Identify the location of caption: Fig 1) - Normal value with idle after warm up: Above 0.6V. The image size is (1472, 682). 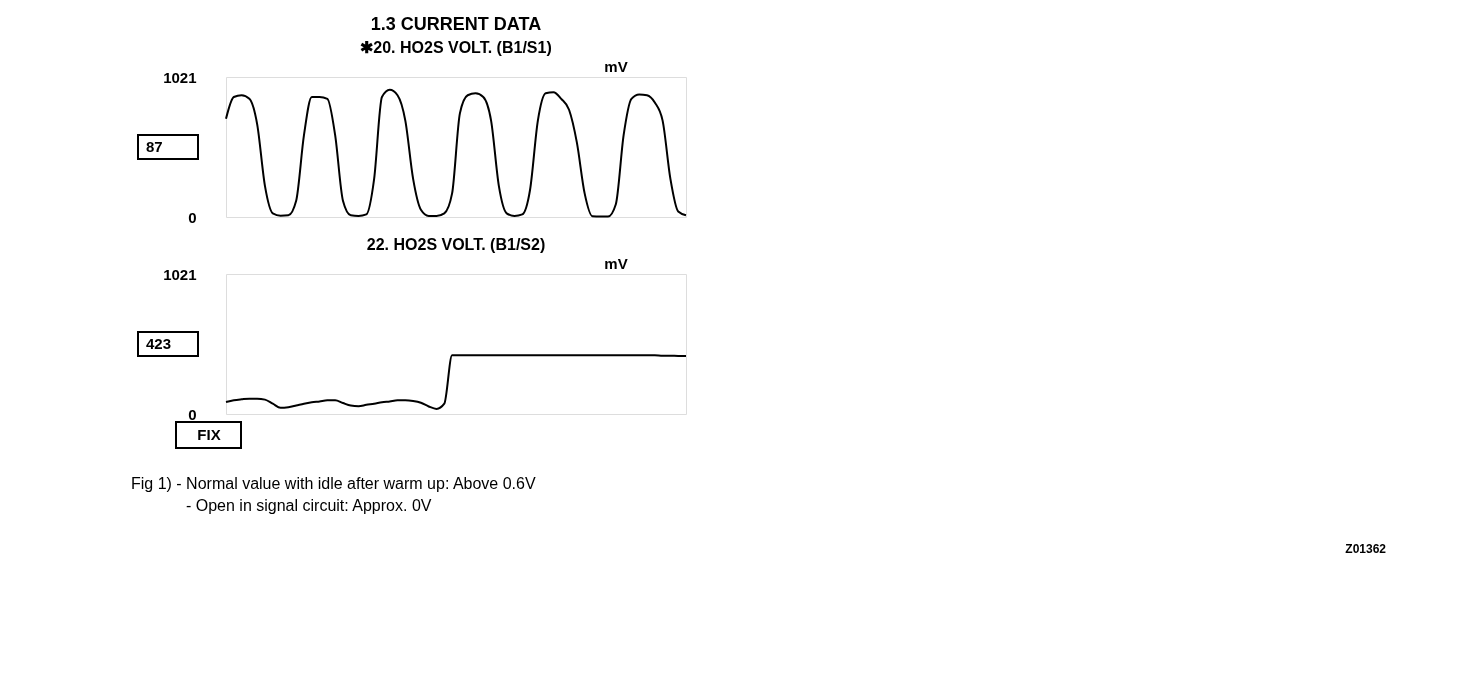
(333, 483).